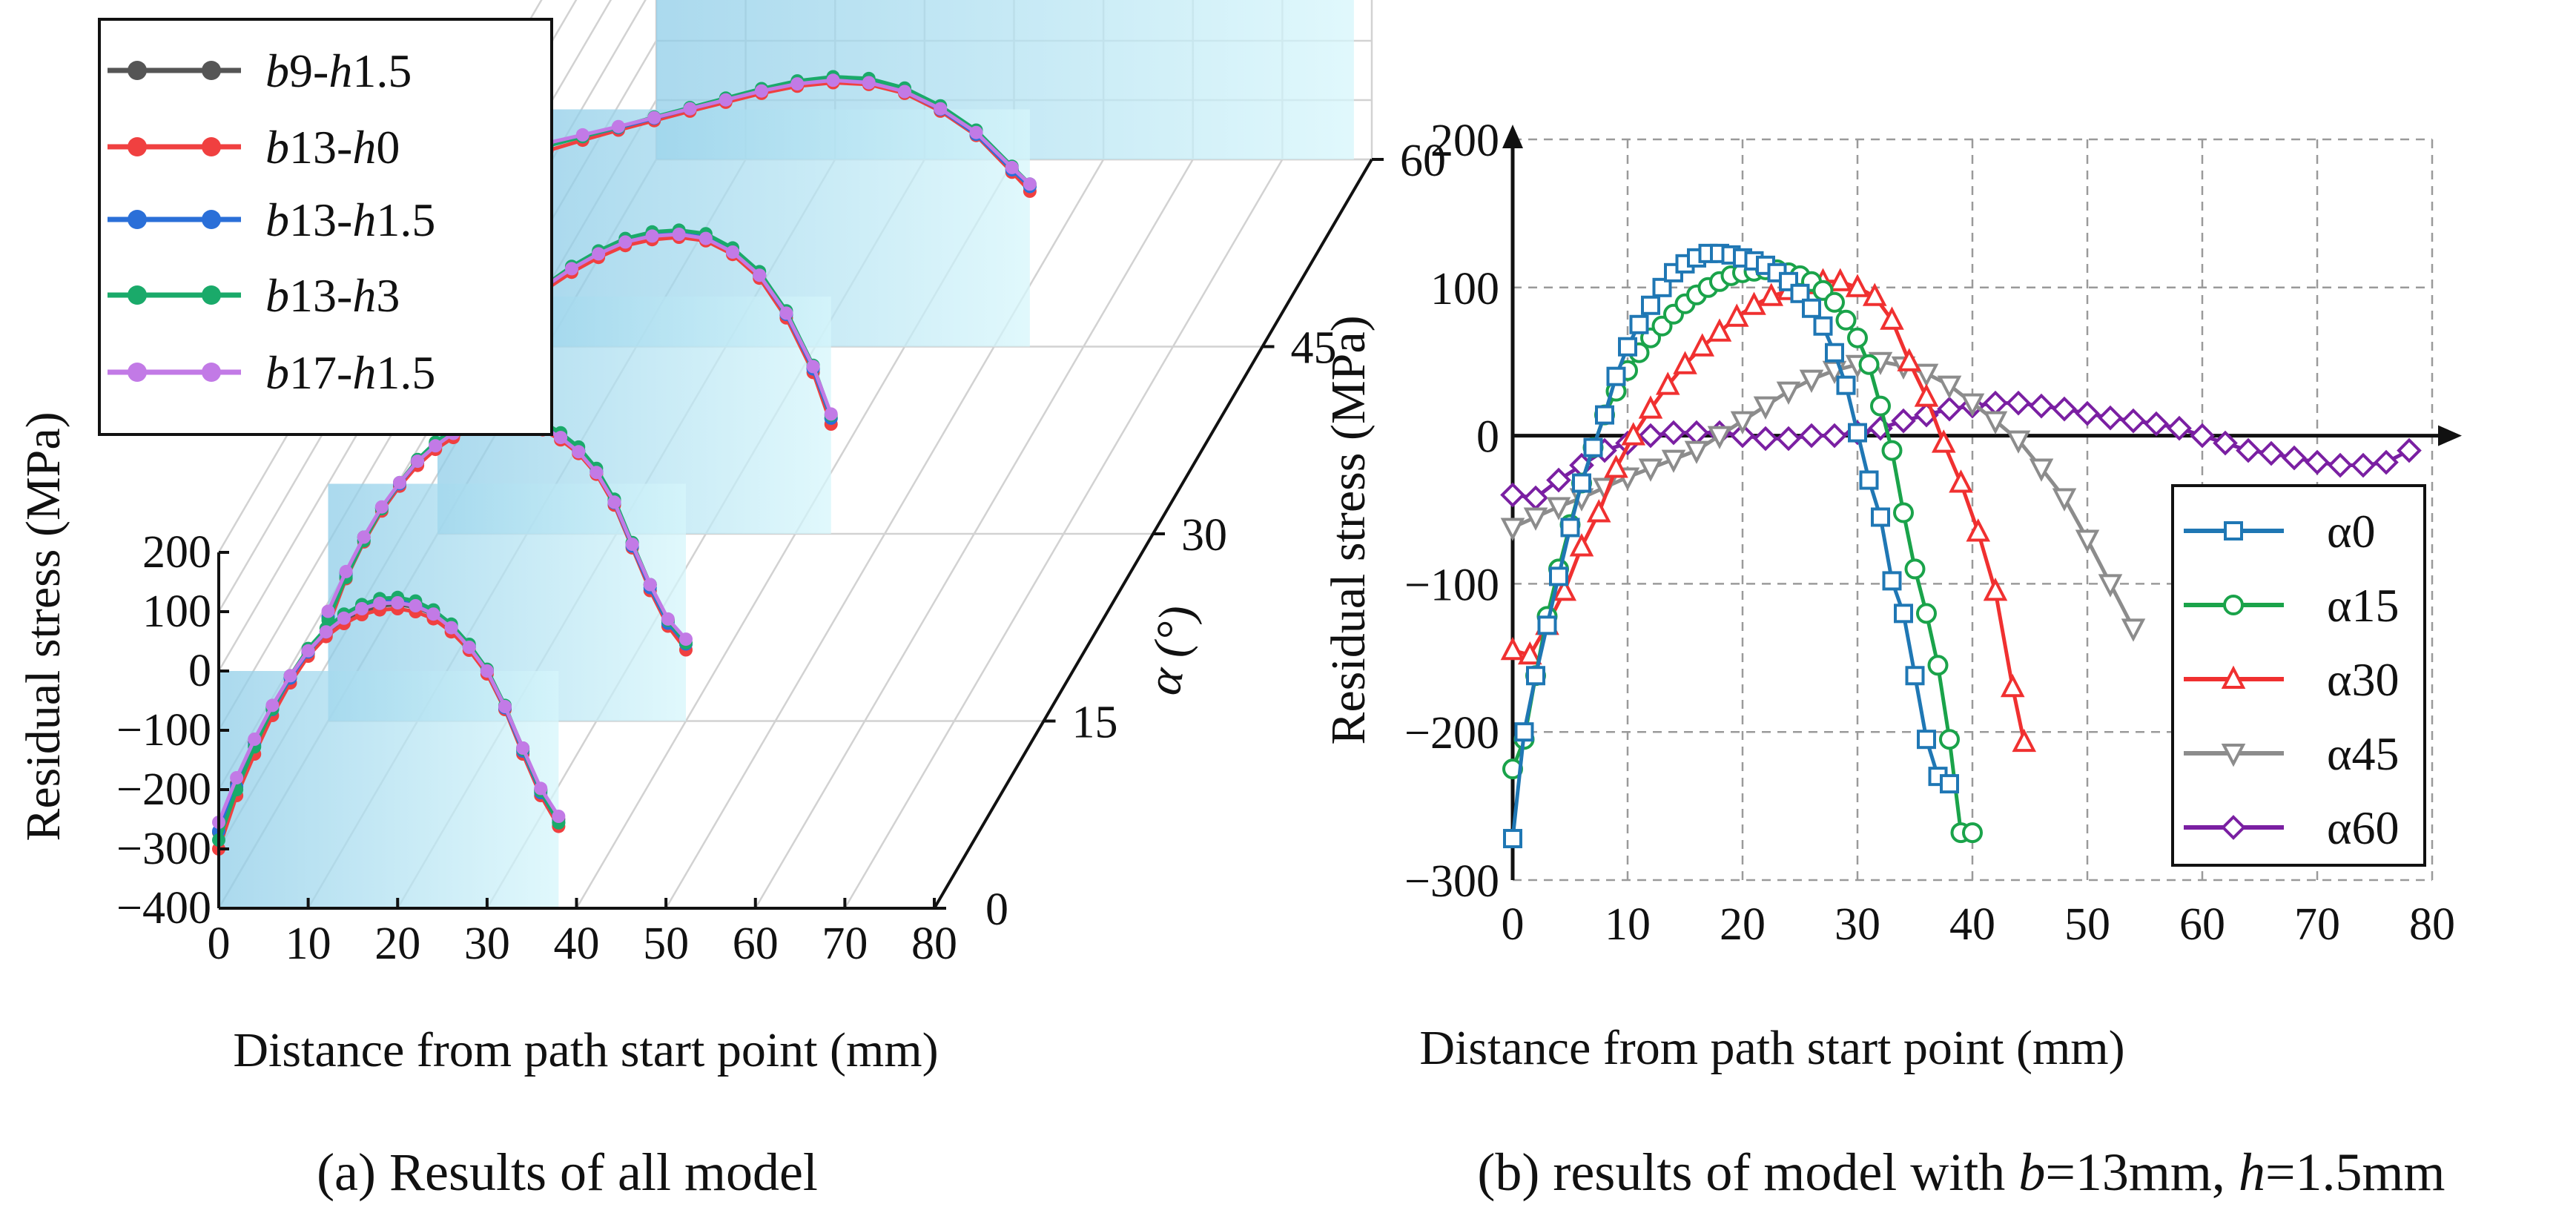 Image resolution: width=2576 pixels, height=1210 pixels. I want to click on panel-b-legend: α0 α15 α30 α45 α60, so click(2298, 675).